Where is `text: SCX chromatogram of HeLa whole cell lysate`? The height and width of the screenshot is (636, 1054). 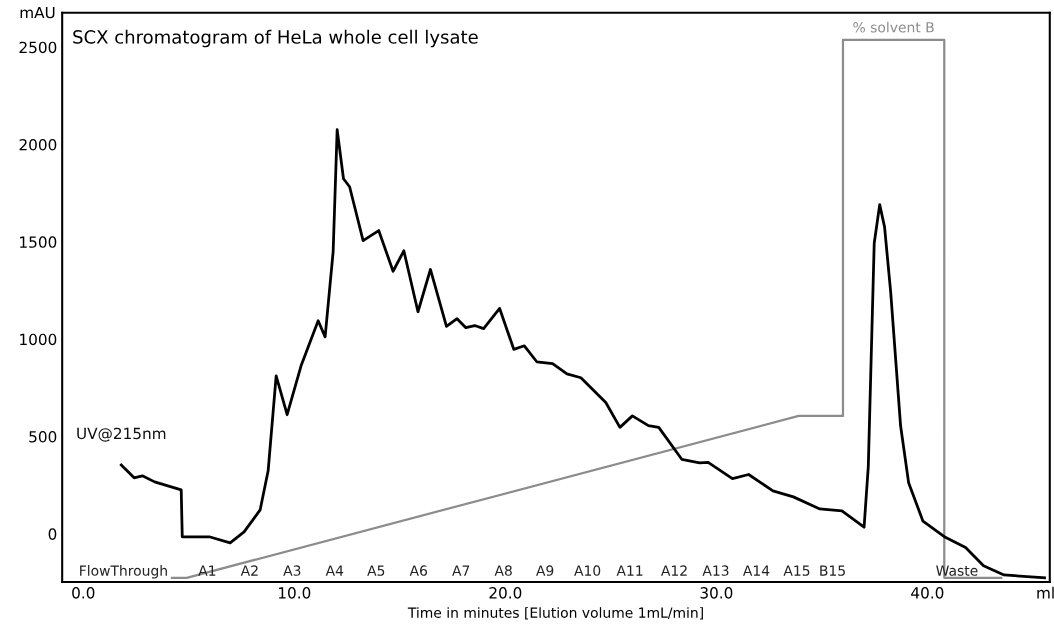
text: SCX chromatogram of HeLa whole cell lysate is located at coordinates (275, 38).